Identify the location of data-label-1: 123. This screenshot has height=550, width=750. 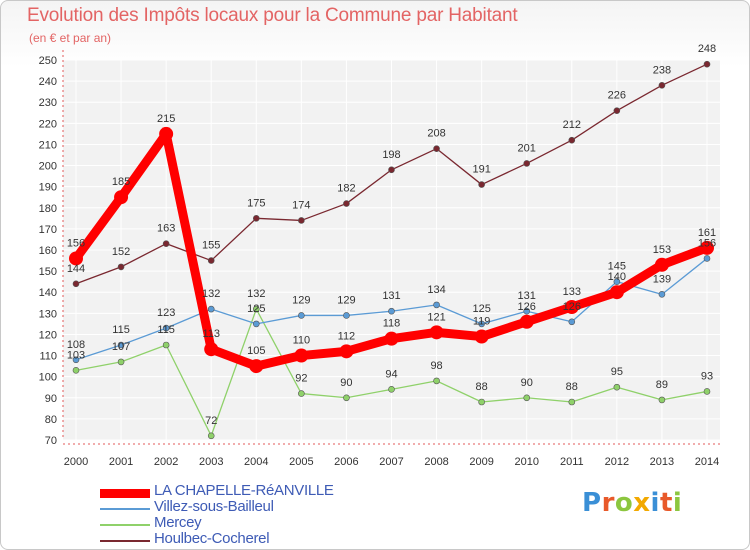
(166, 313).